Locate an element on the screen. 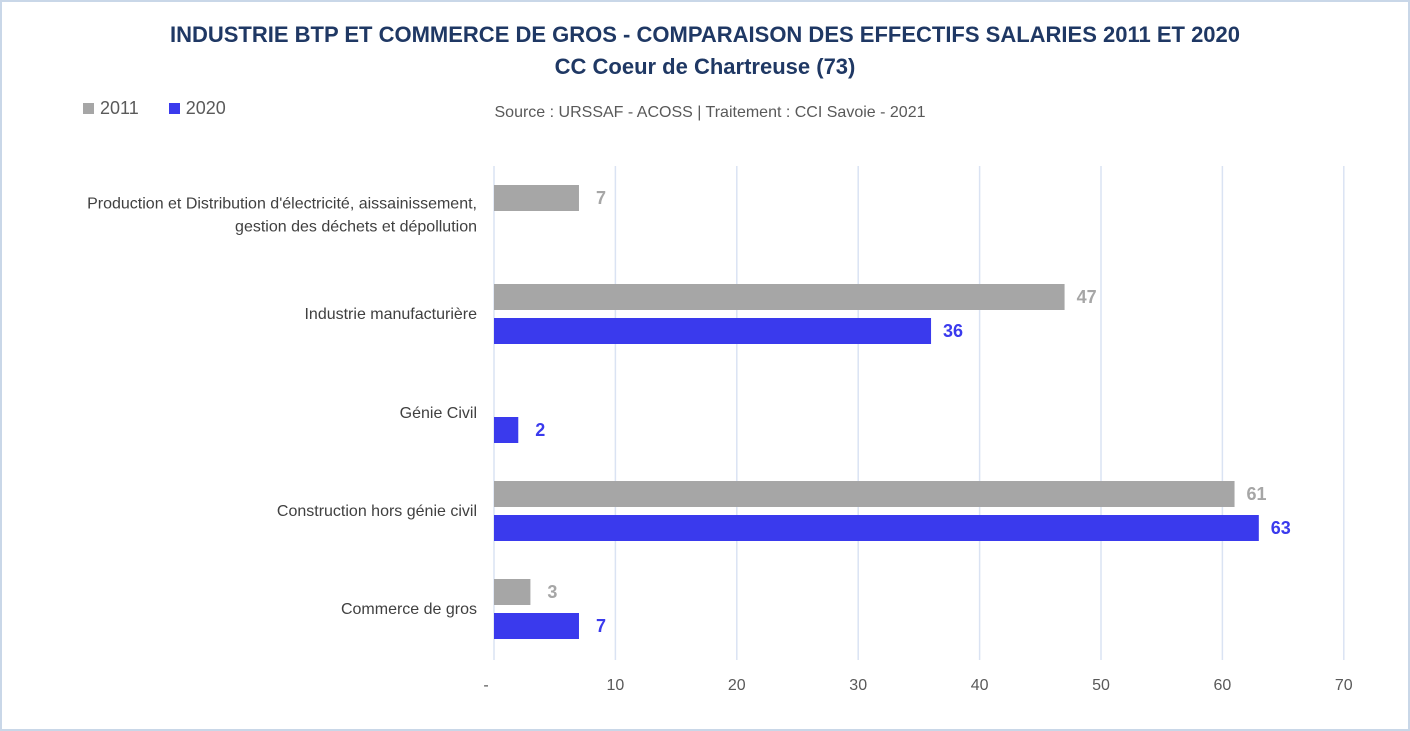 This screenshot has height=731, width=1410. x-tick-label: - is located at coordinates (485, 685).